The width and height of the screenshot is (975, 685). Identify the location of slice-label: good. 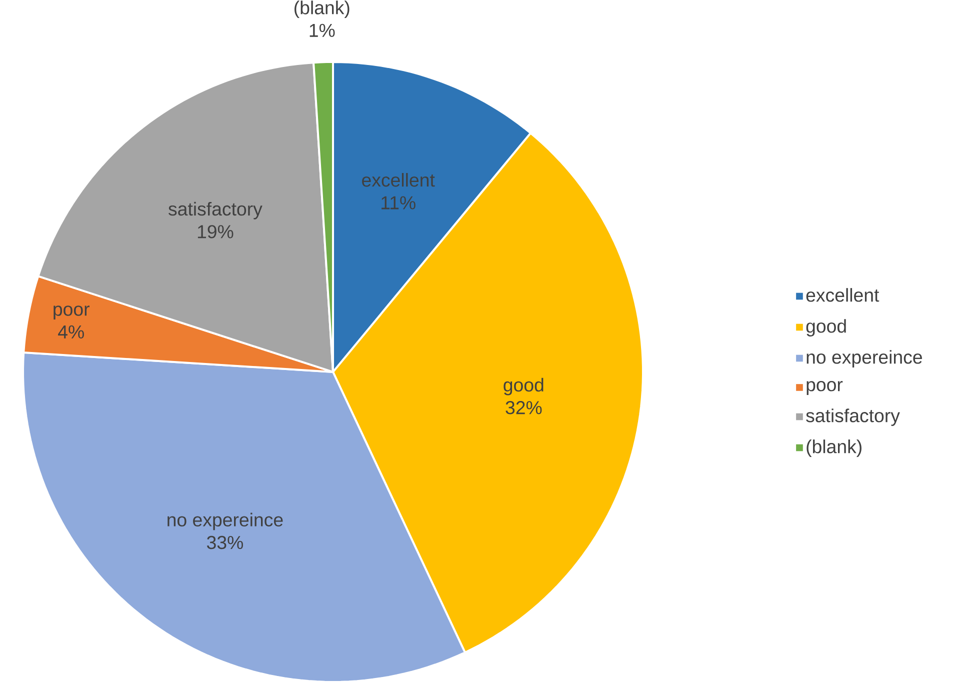
(524, 387).